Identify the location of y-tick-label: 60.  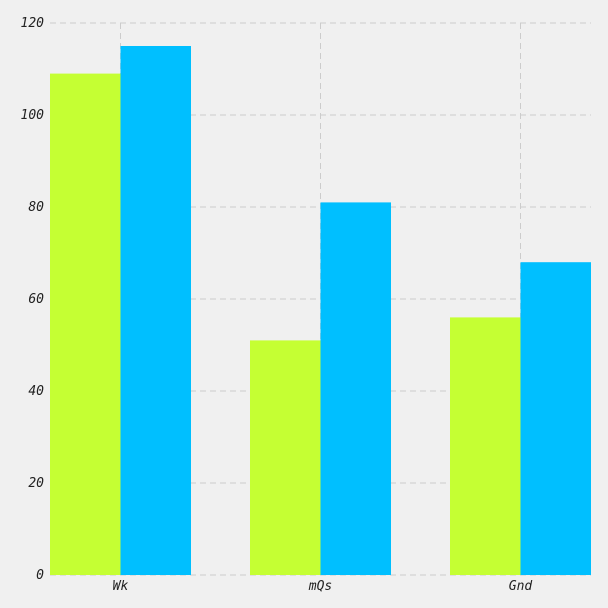
(36, 299).